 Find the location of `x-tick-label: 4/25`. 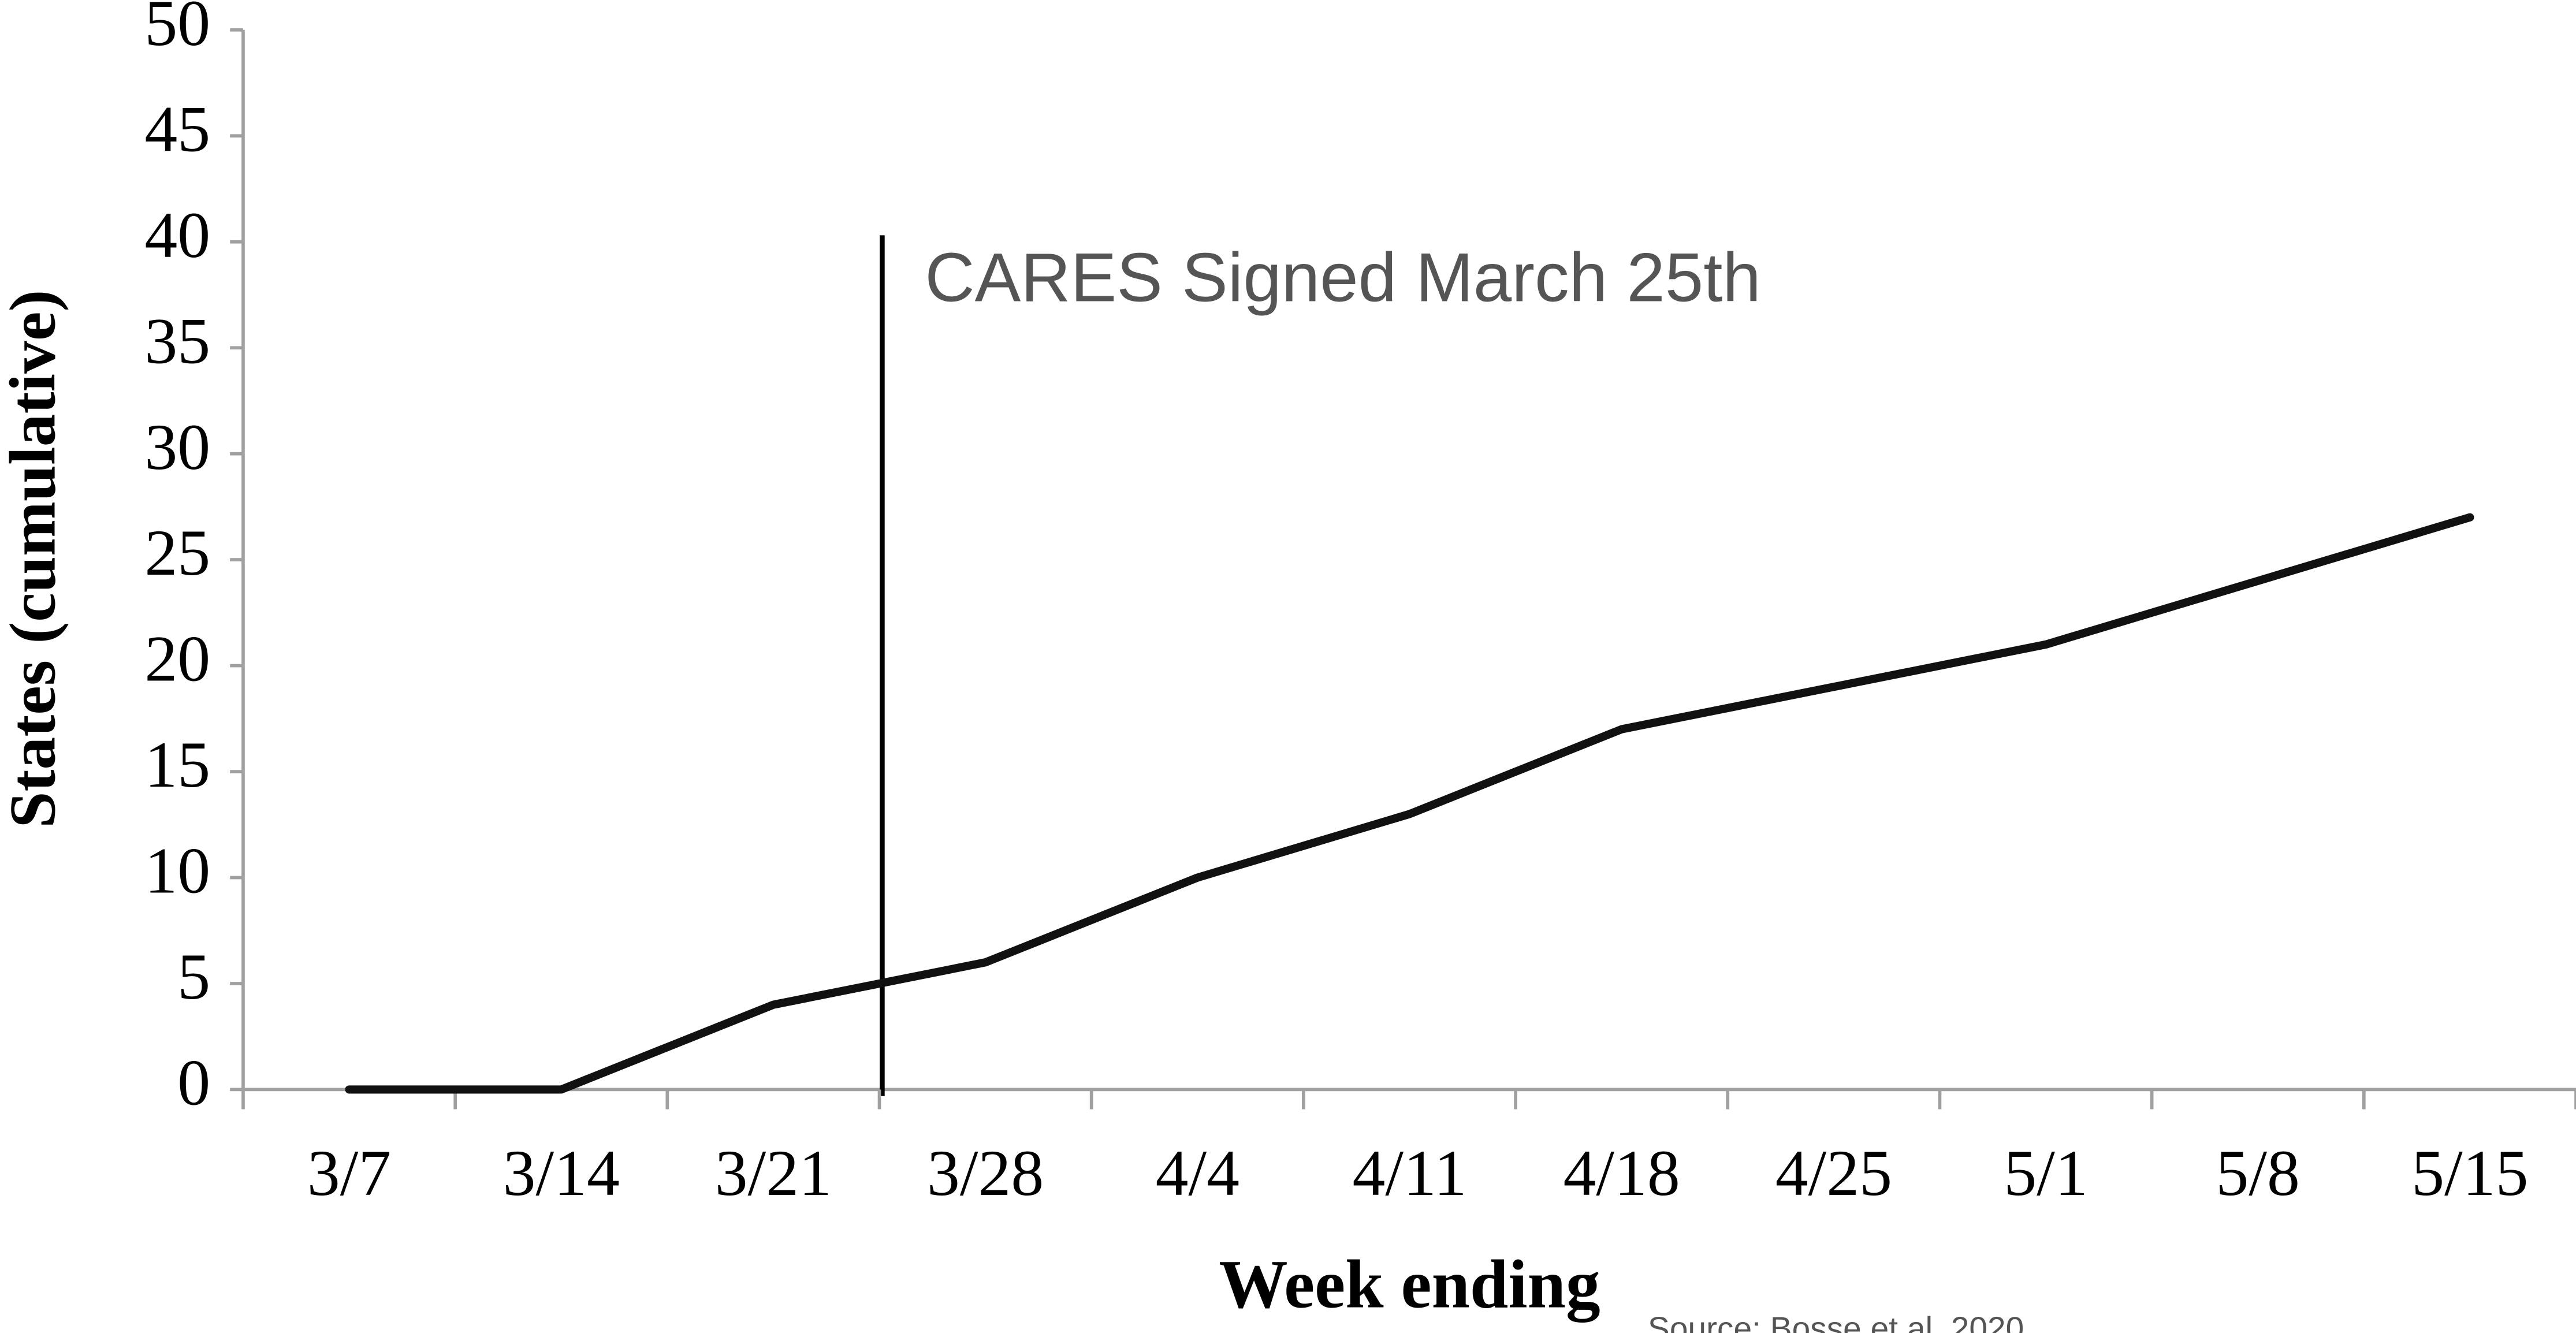

x-tick-label: 4/25 is located at coordinates (1833, 1173).